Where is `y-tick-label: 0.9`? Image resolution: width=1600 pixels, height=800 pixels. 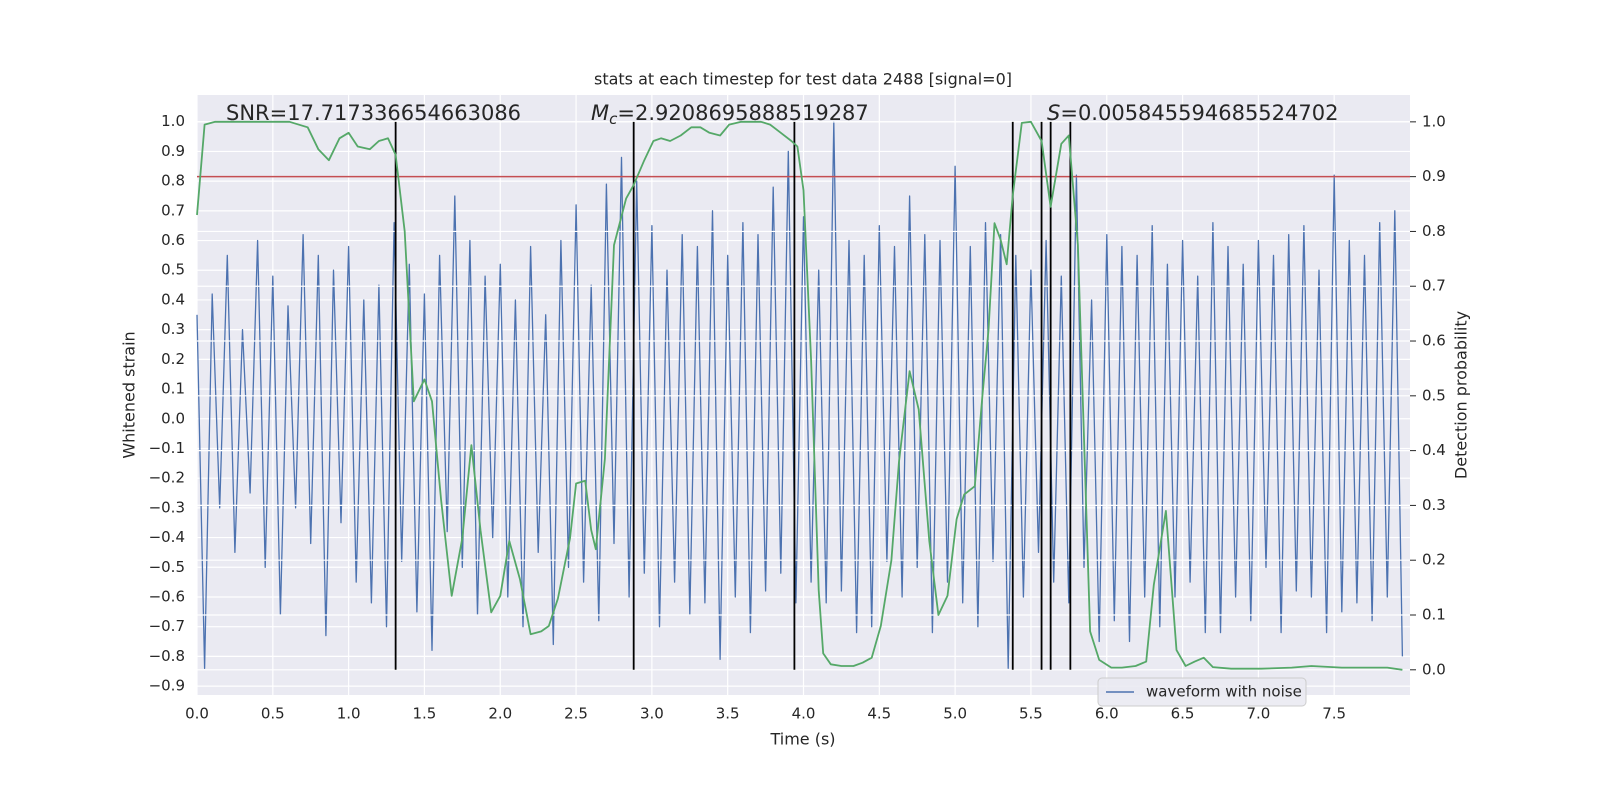
y-tick-label: 0.9 is located at coordinates (173, 151).